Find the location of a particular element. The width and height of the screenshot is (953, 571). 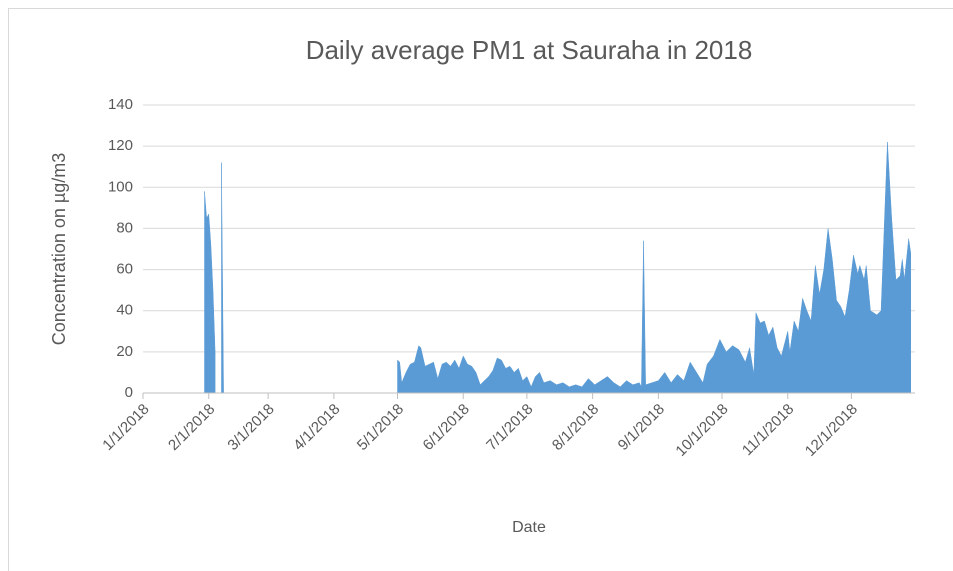

y-tick-label: 20 is located at coordinates (124, 351).